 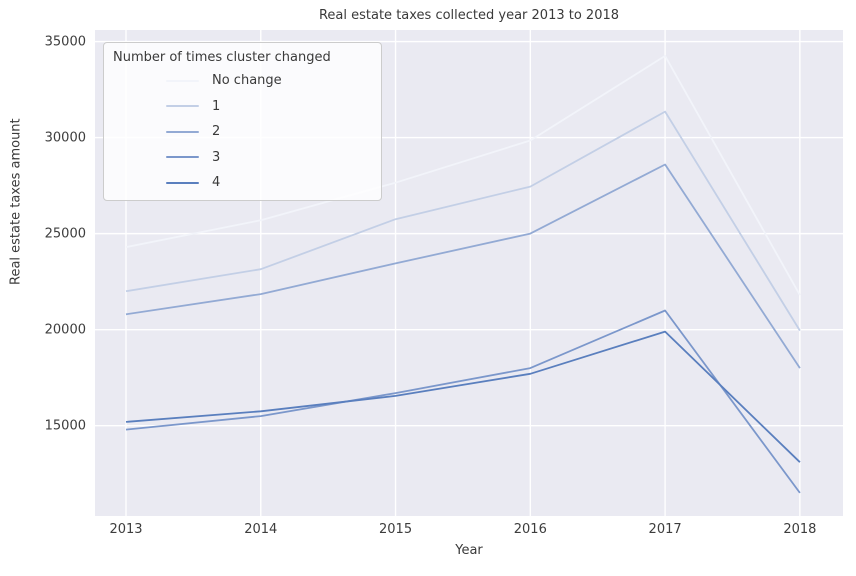 I want to click on legend-label: 2, so click(x=216, y=132).